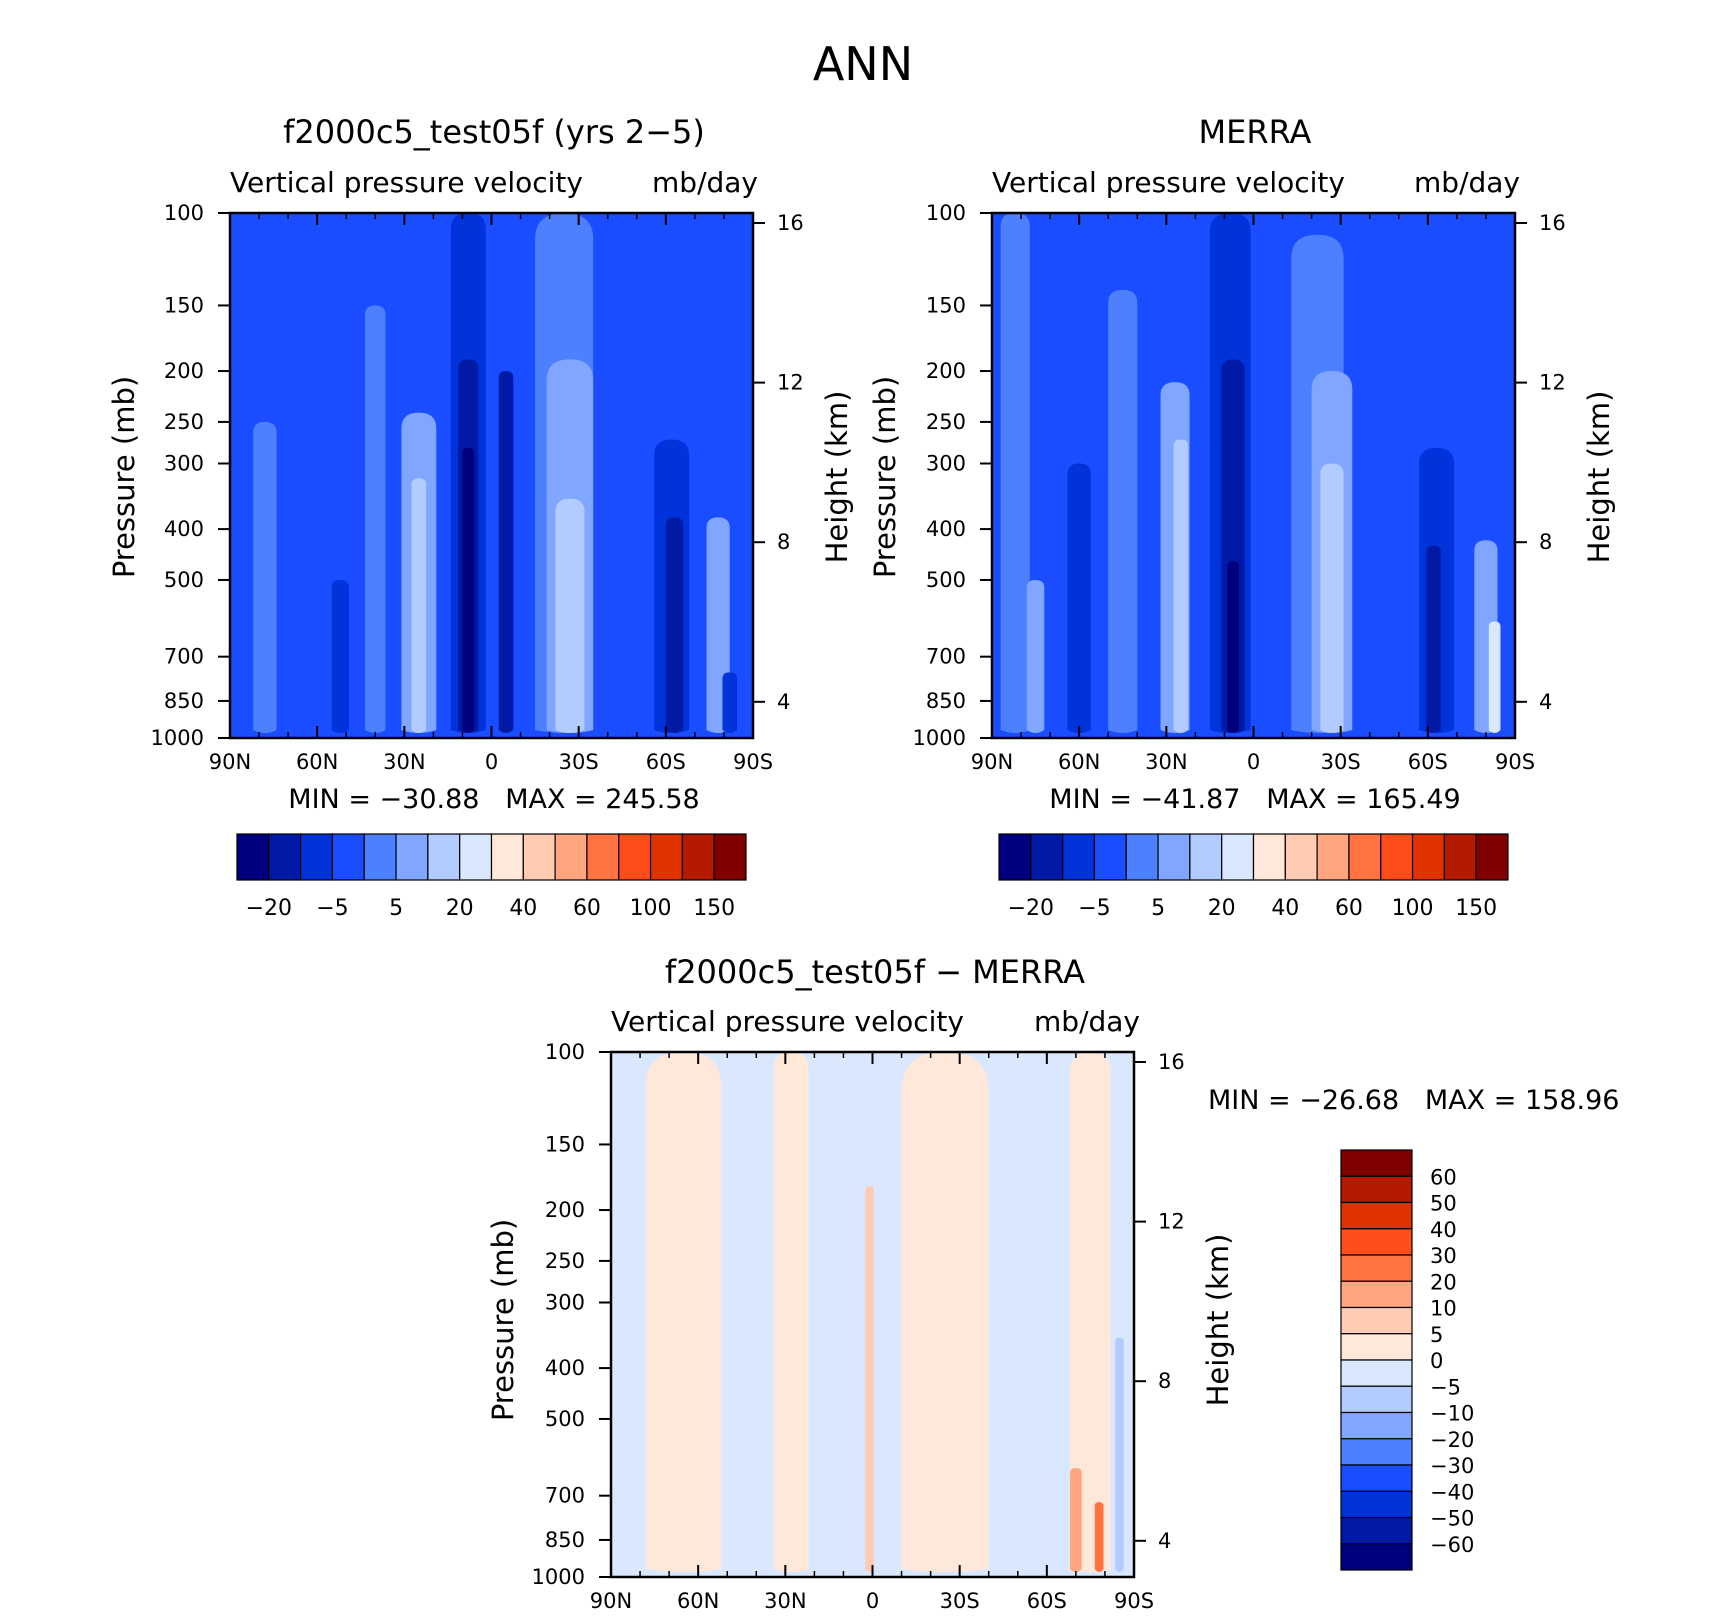  Describe the element at coordinates (406, 182) in the screenshot. I see `panel-subtitle-left: Vertical pressure velocity` at that location.